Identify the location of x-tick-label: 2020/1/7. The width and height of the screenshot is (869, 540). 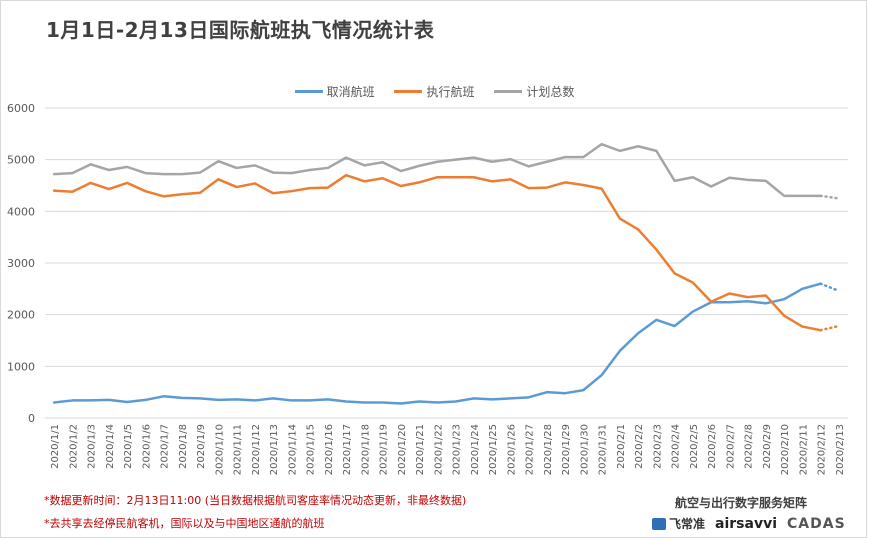
(165, 446).